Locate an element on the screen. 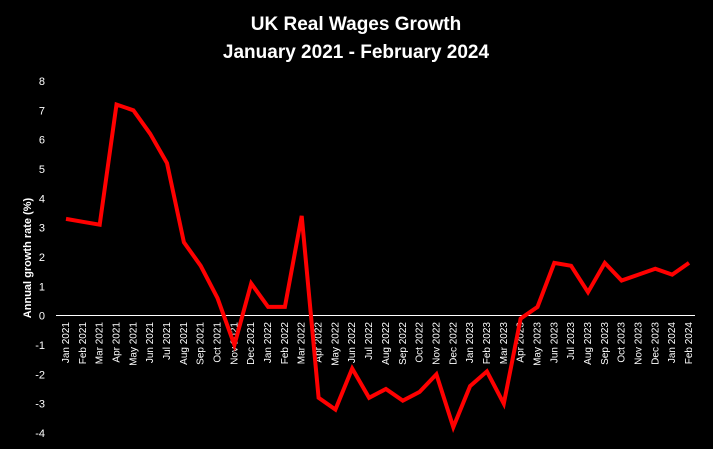 The width and height of the screenshot is (713, 449). x-tick-label: Sep 2023 is located at coordinates (605, 343).